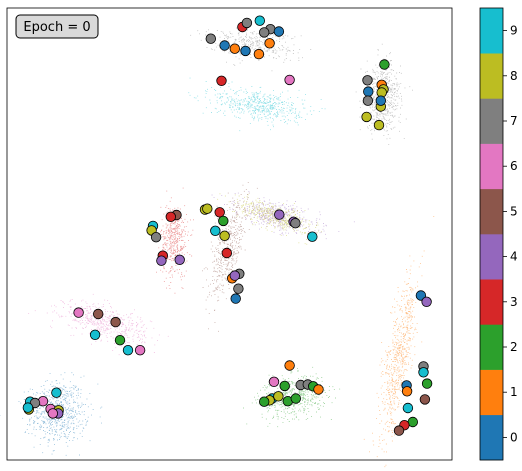 The width and height of the screenshot is (522, 471). I want to click on colorbar: 0 1 2 3 4 5 6 7 8 9, so click(498, 234).